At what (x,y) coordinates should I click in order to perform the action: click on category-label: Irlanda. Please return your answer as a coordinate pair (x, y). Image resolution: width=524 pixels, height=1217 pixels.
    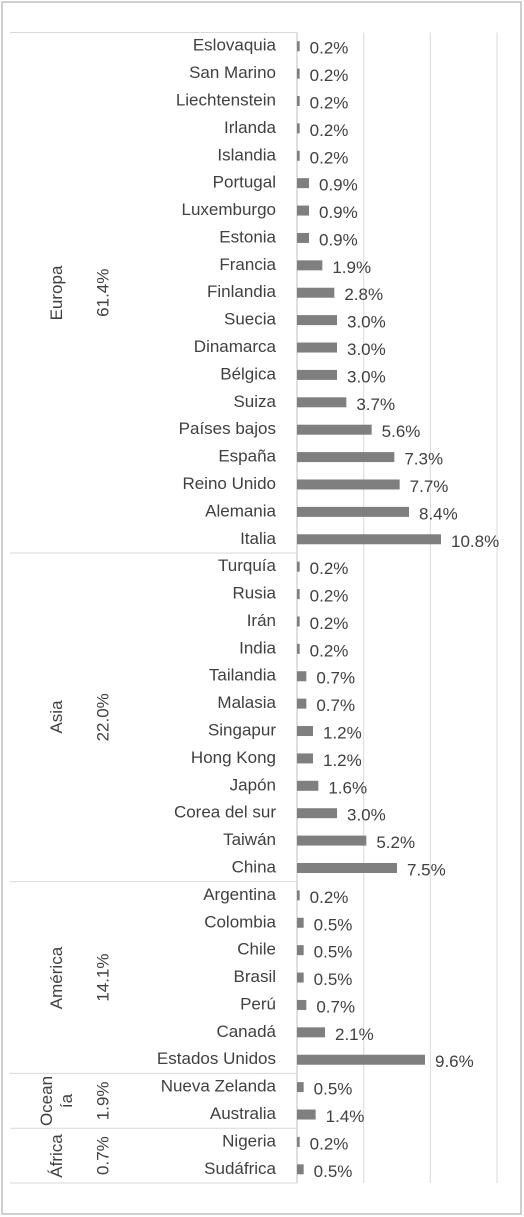
    Looking at the image, I should click on (250, 127).